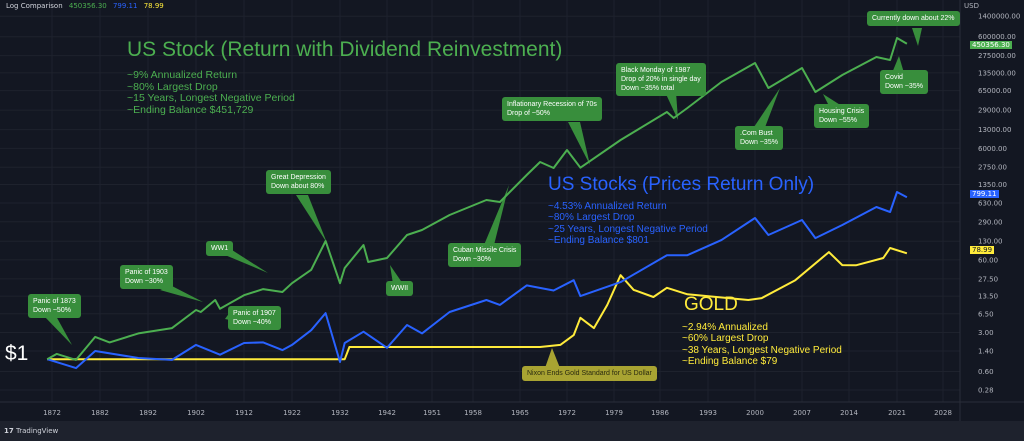 This screenshot has width=1024, height=441. What do you see at coordinates (711, 304) in the screenshot?
I see `gold-title: GOLD` at bounding box center [711, 304].